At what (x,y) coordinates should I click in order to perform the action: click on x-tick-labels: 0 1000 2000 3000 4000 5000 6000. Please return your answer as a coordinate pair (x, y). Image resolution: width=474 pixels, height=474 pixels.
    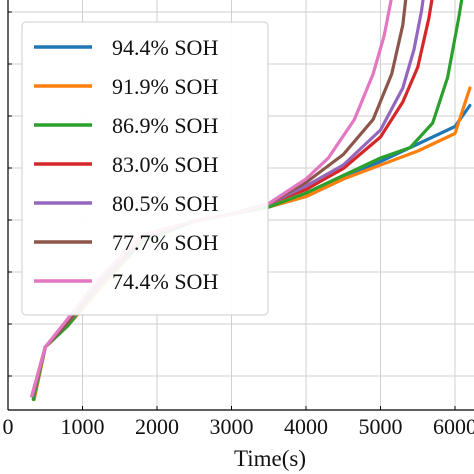
    Looking at the image, I should click on (238, 426).